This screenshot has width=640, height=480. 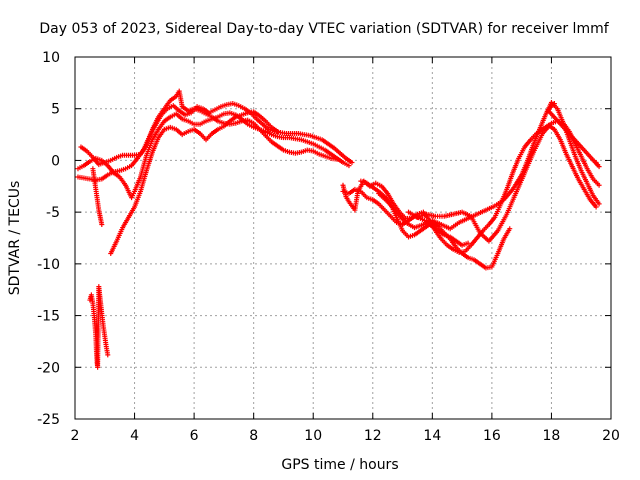 I want to click on x-tick-label: 8, so click(x=253, y=436).